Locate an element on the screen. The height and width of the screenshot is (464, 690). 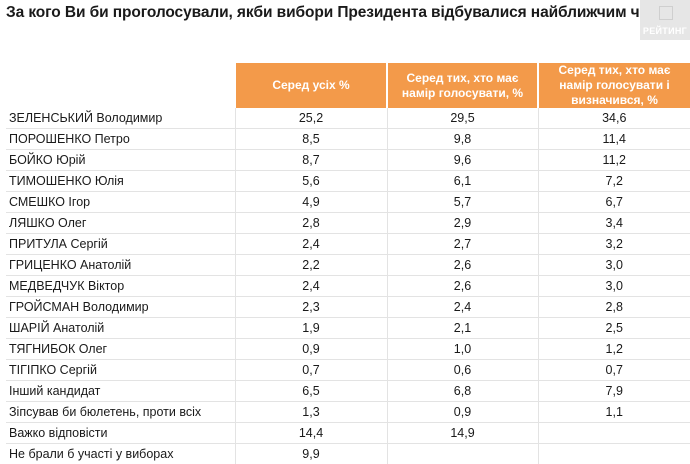
value-cell: 9,9 is located at coordinates (311, 454).